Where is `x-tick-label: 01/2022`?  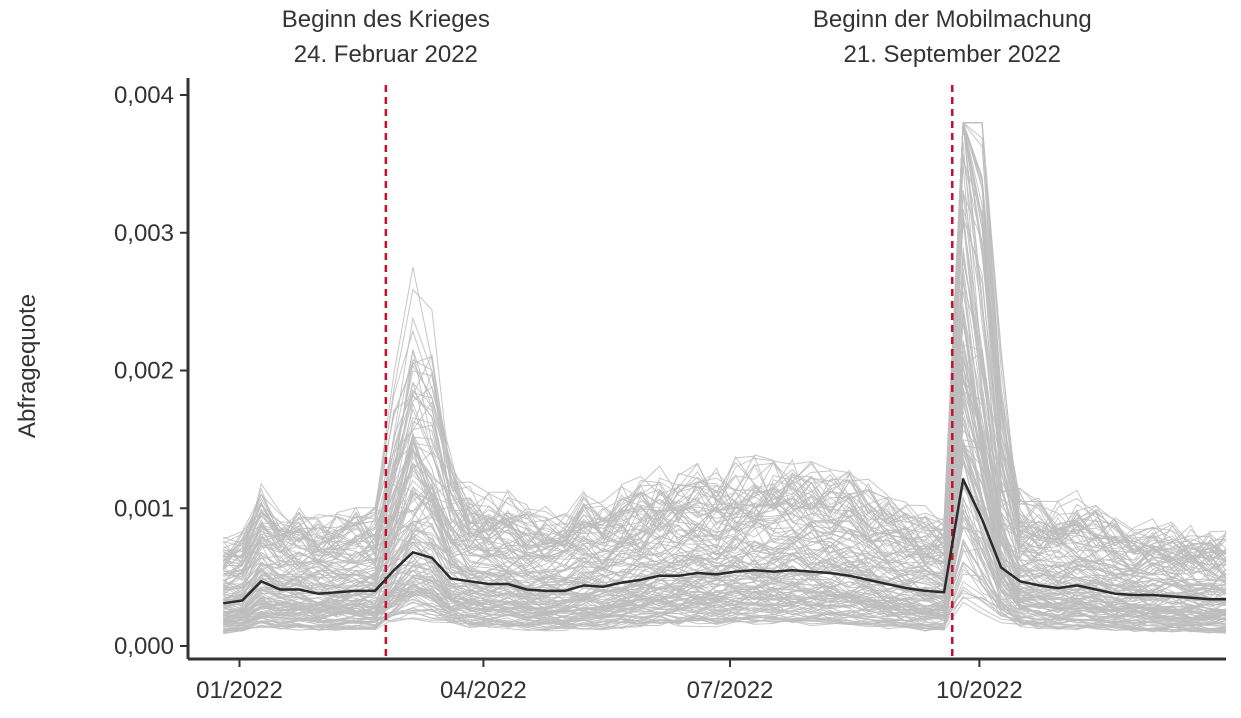 x-tick-label: 01/2022 is located at coordinates (239, 690).